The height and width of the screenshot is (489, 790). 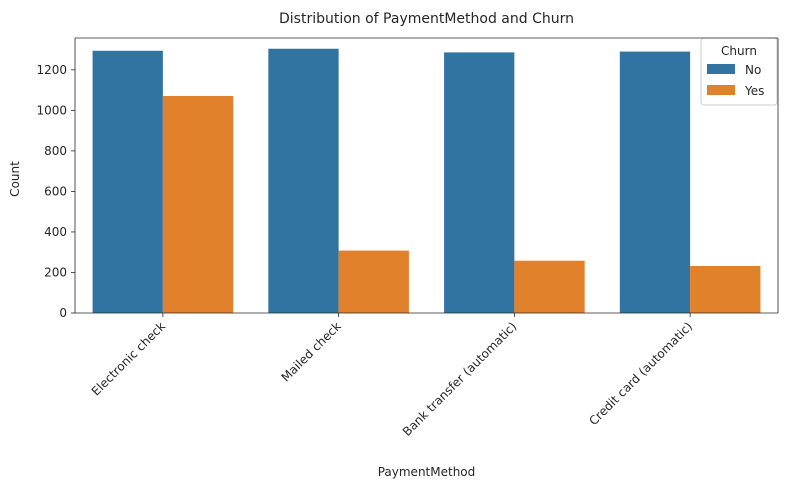 I want to click on legend-label-no: No, so click(x=753, y=70).